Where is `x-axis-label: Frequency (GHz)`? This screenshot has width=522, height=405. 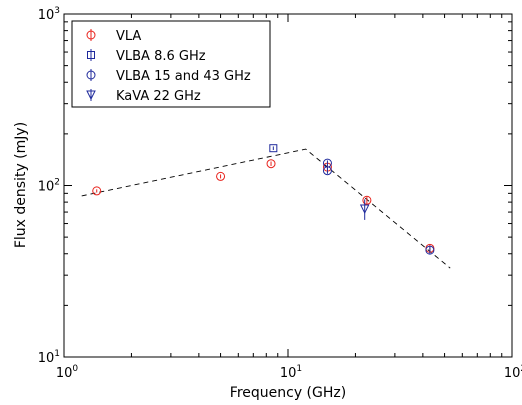 x-axis-label: Frequency (GHz) is located at coordinates (288, 393).